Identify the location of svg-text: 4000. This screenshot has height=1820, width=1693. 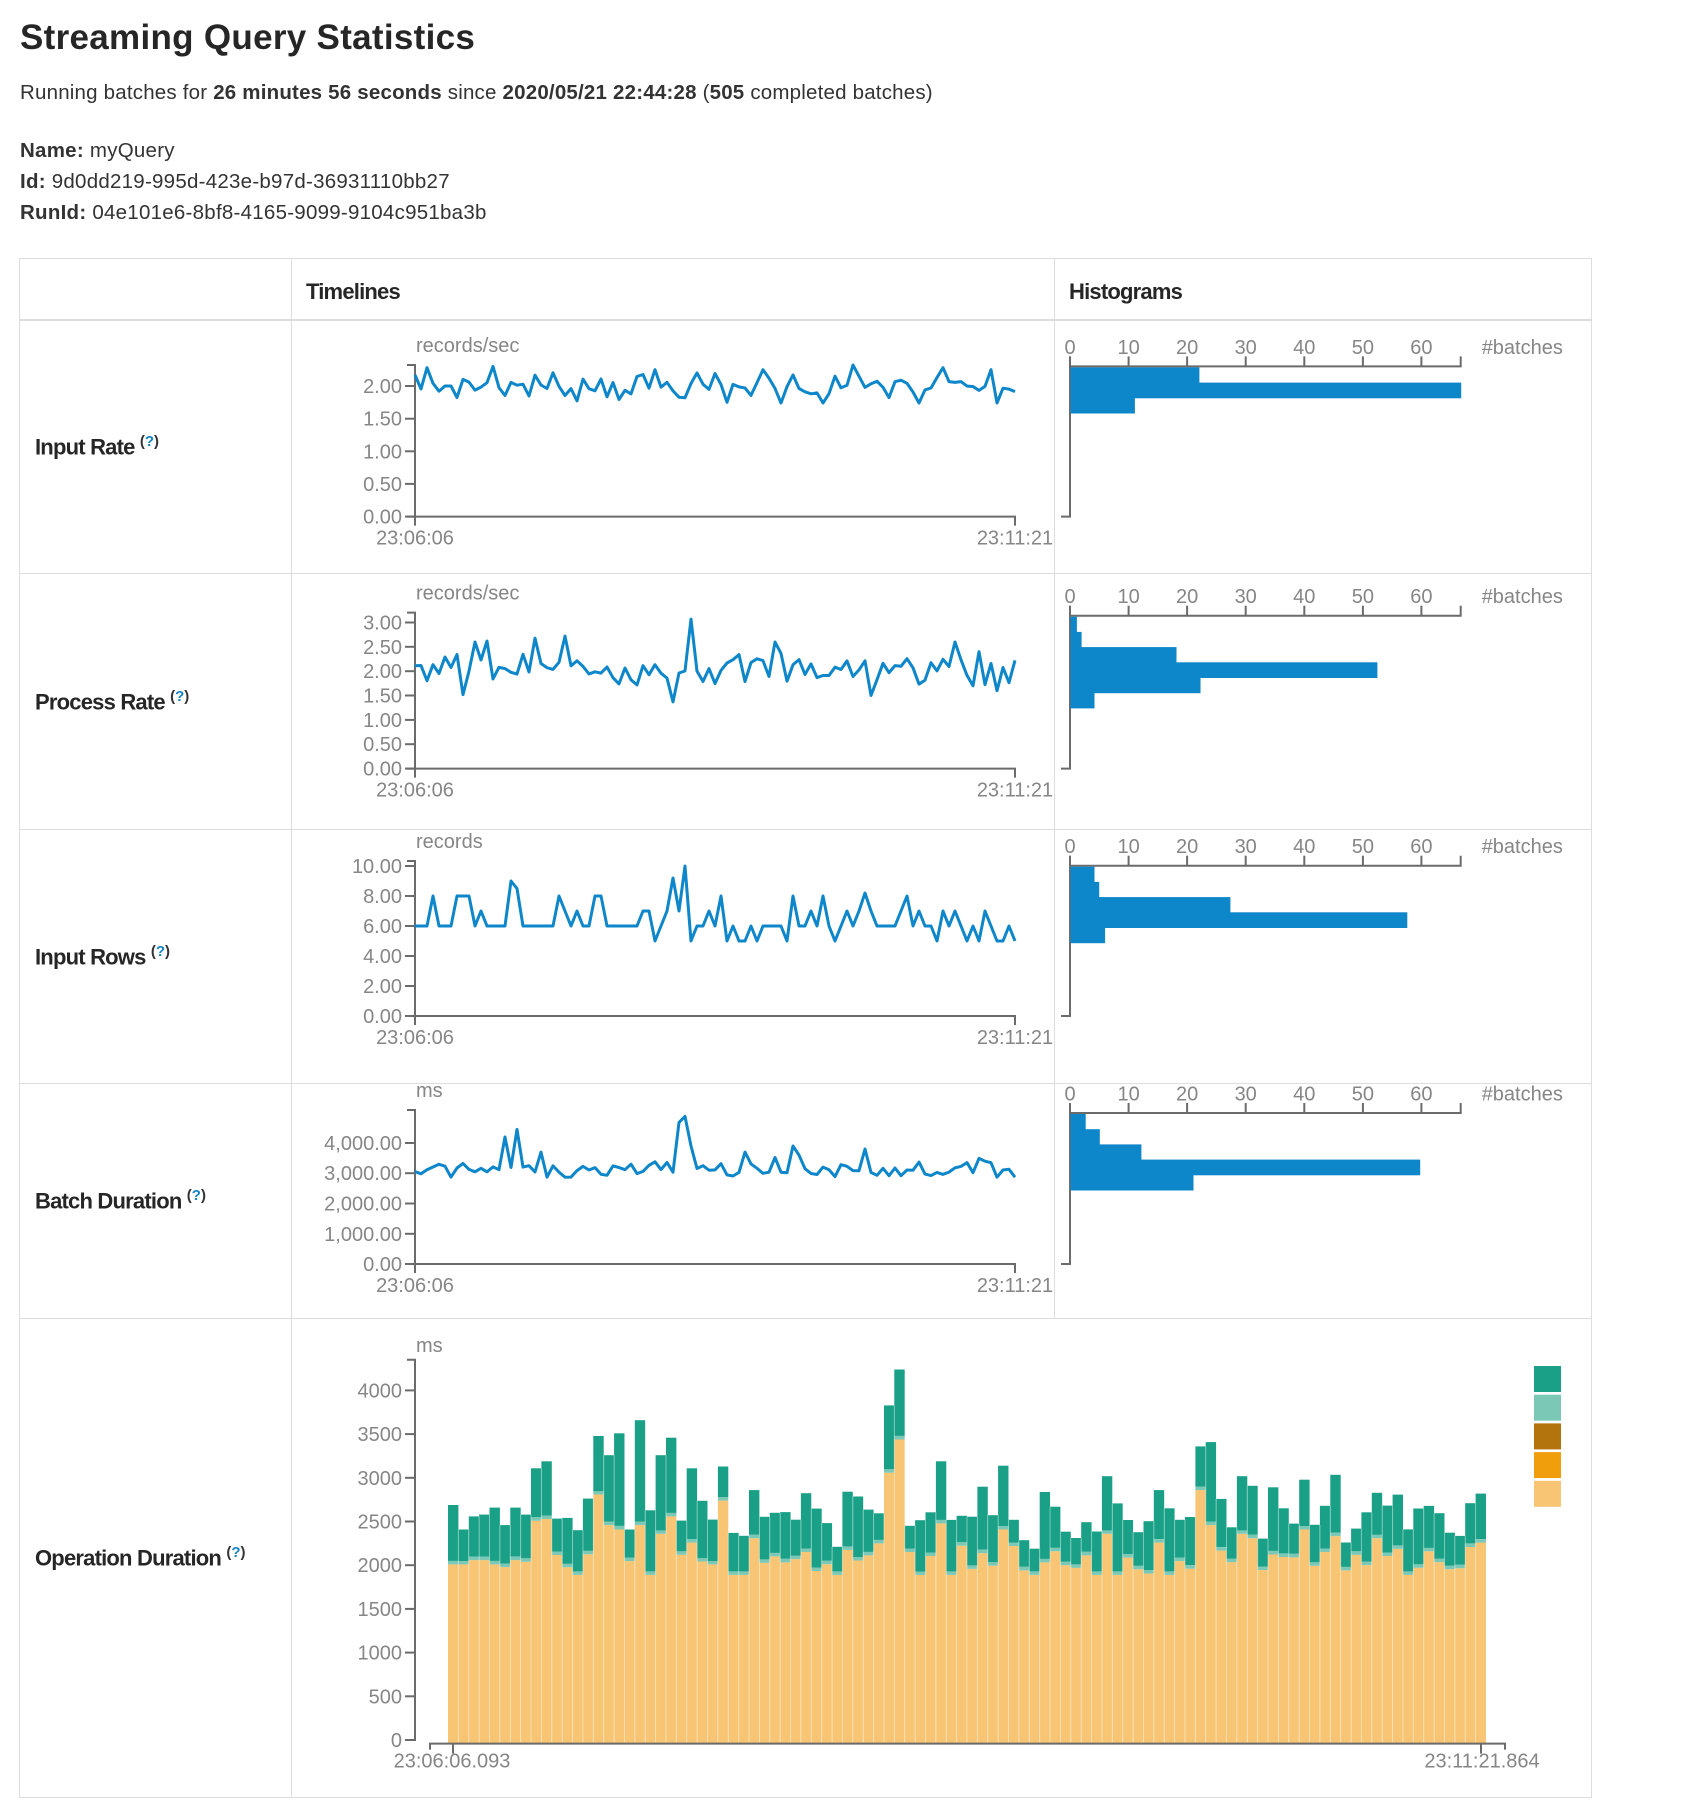
(380, 1391).